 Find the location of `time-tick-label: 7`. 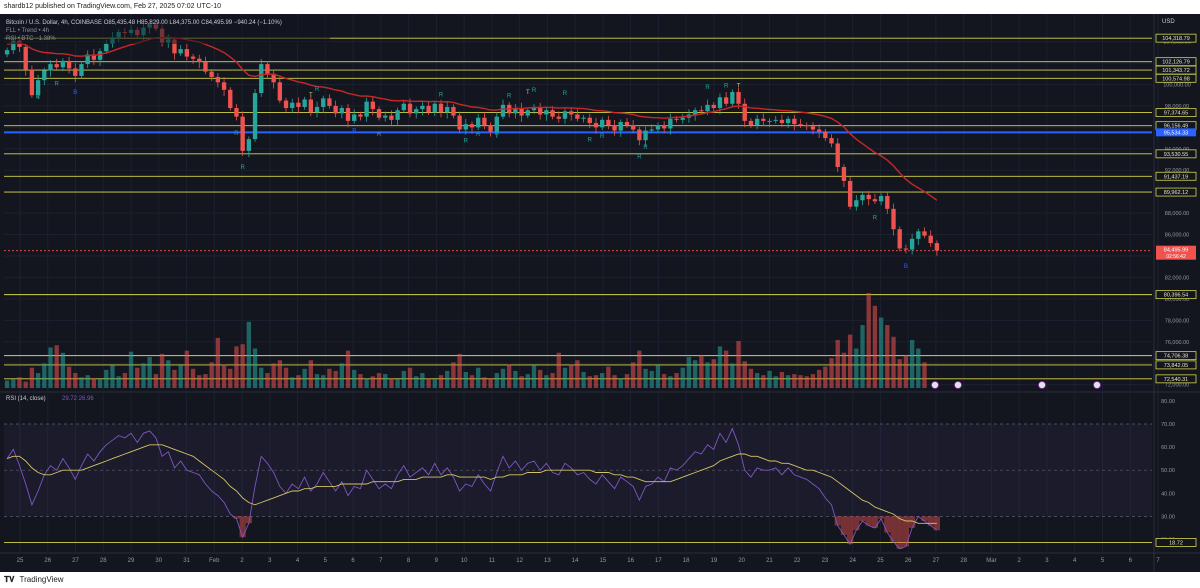

time-tick-label: 7 is located at coordinates (1158, 561).